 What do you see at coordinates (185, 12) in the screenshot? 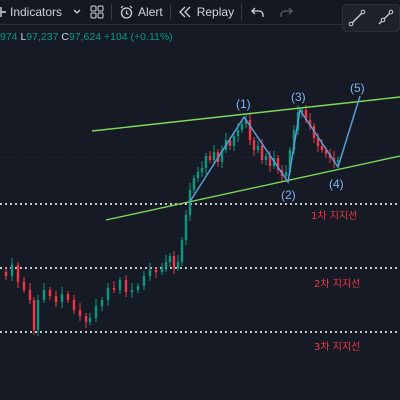
I see `replay-icon` at bounding box center [185, 12].